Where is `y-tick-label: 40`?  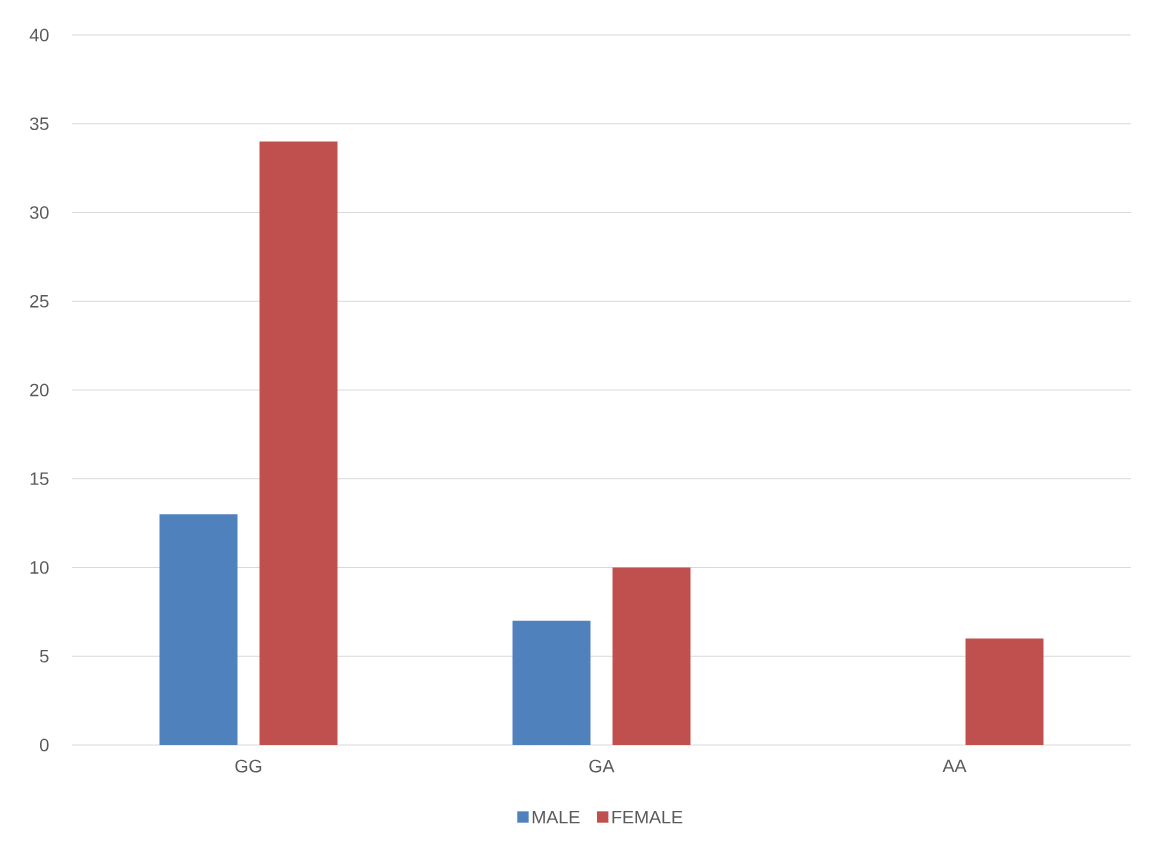 y-tick-label: 40 is located at coordinates (39, 35).